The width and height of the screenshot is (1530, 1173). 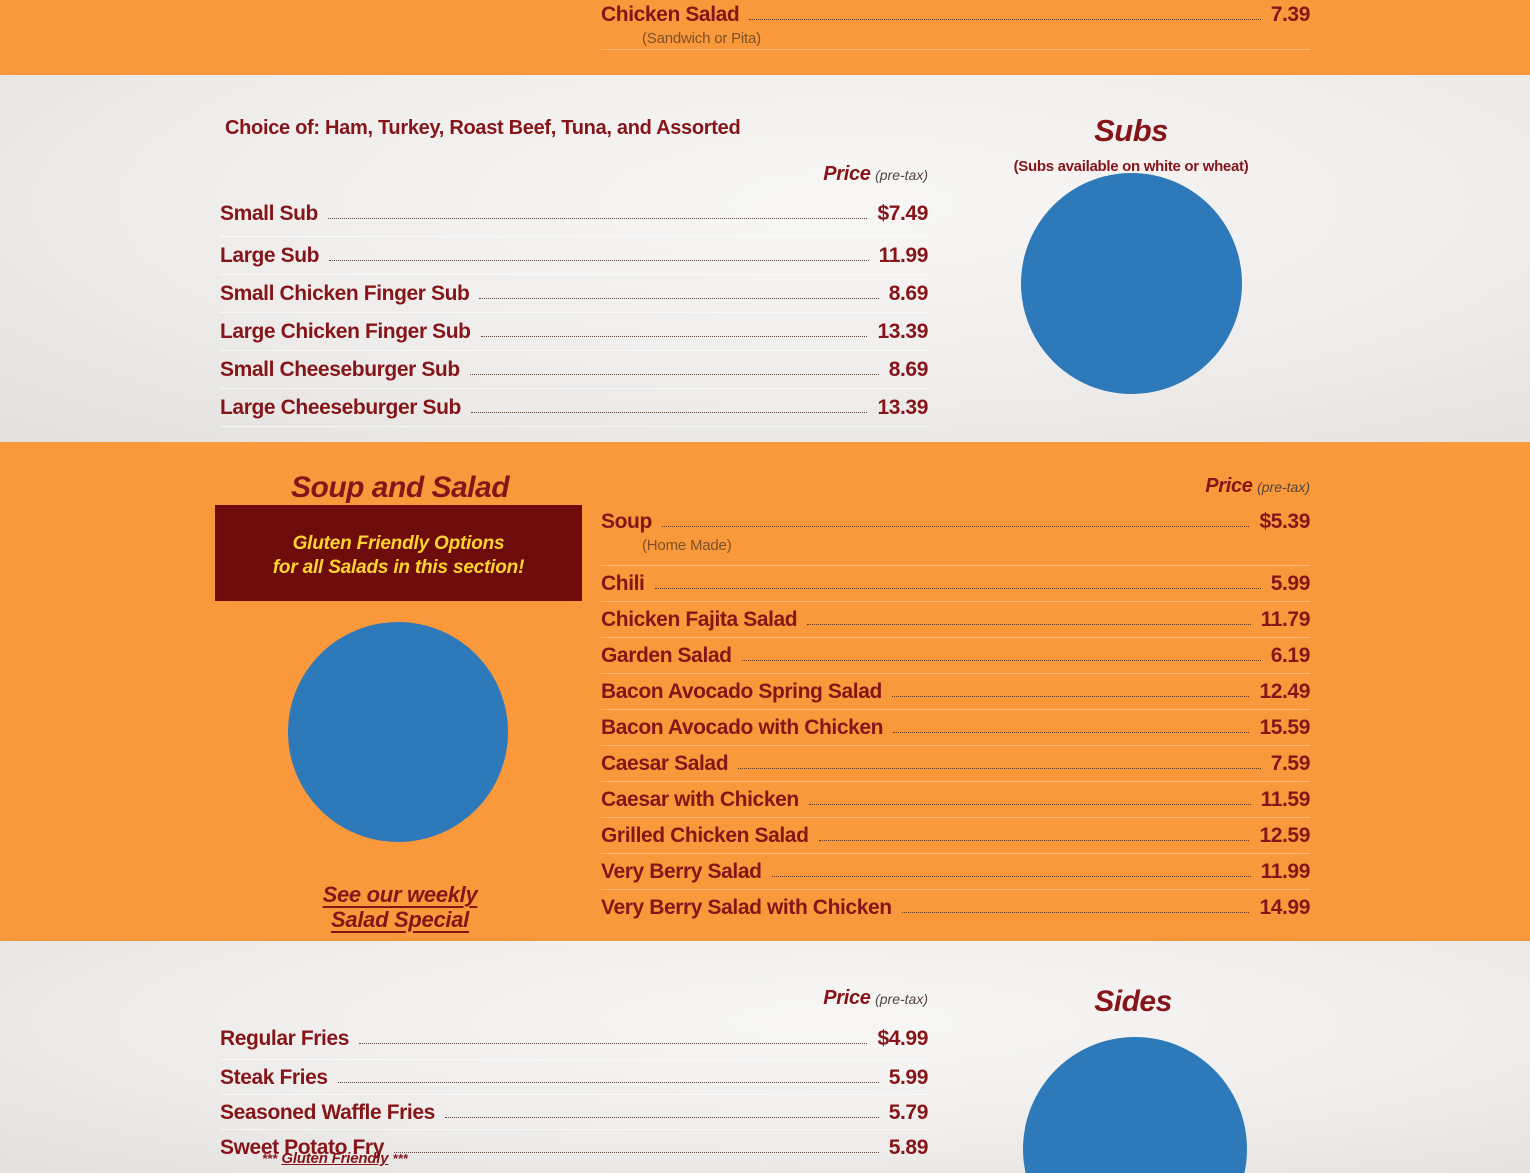 I want to click on item-name: Large Cheeseburger Sub, so click(x=340, y=407).